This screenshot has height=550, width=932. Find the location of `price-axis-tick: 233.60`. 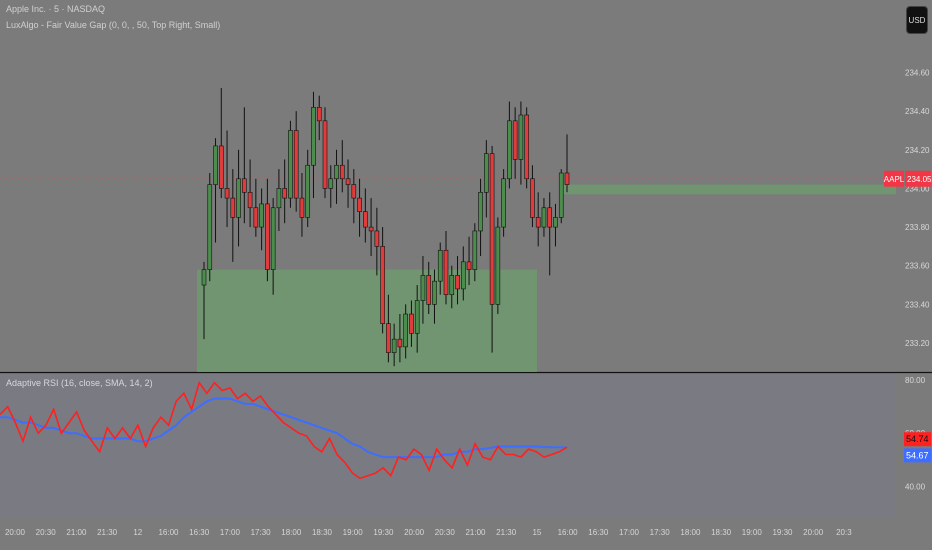

price-axis-tick: 233.60 is located at coordinates (917, 266).